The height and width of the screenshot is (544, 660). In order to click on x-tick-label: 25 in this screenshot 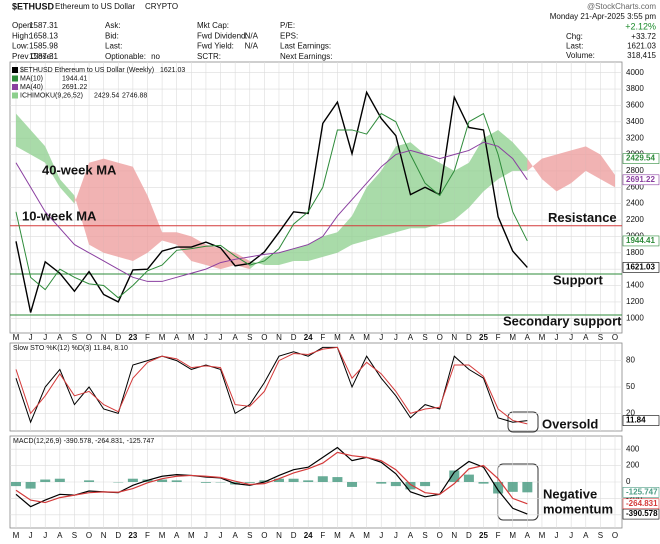, I will do `click(483, 337)`.